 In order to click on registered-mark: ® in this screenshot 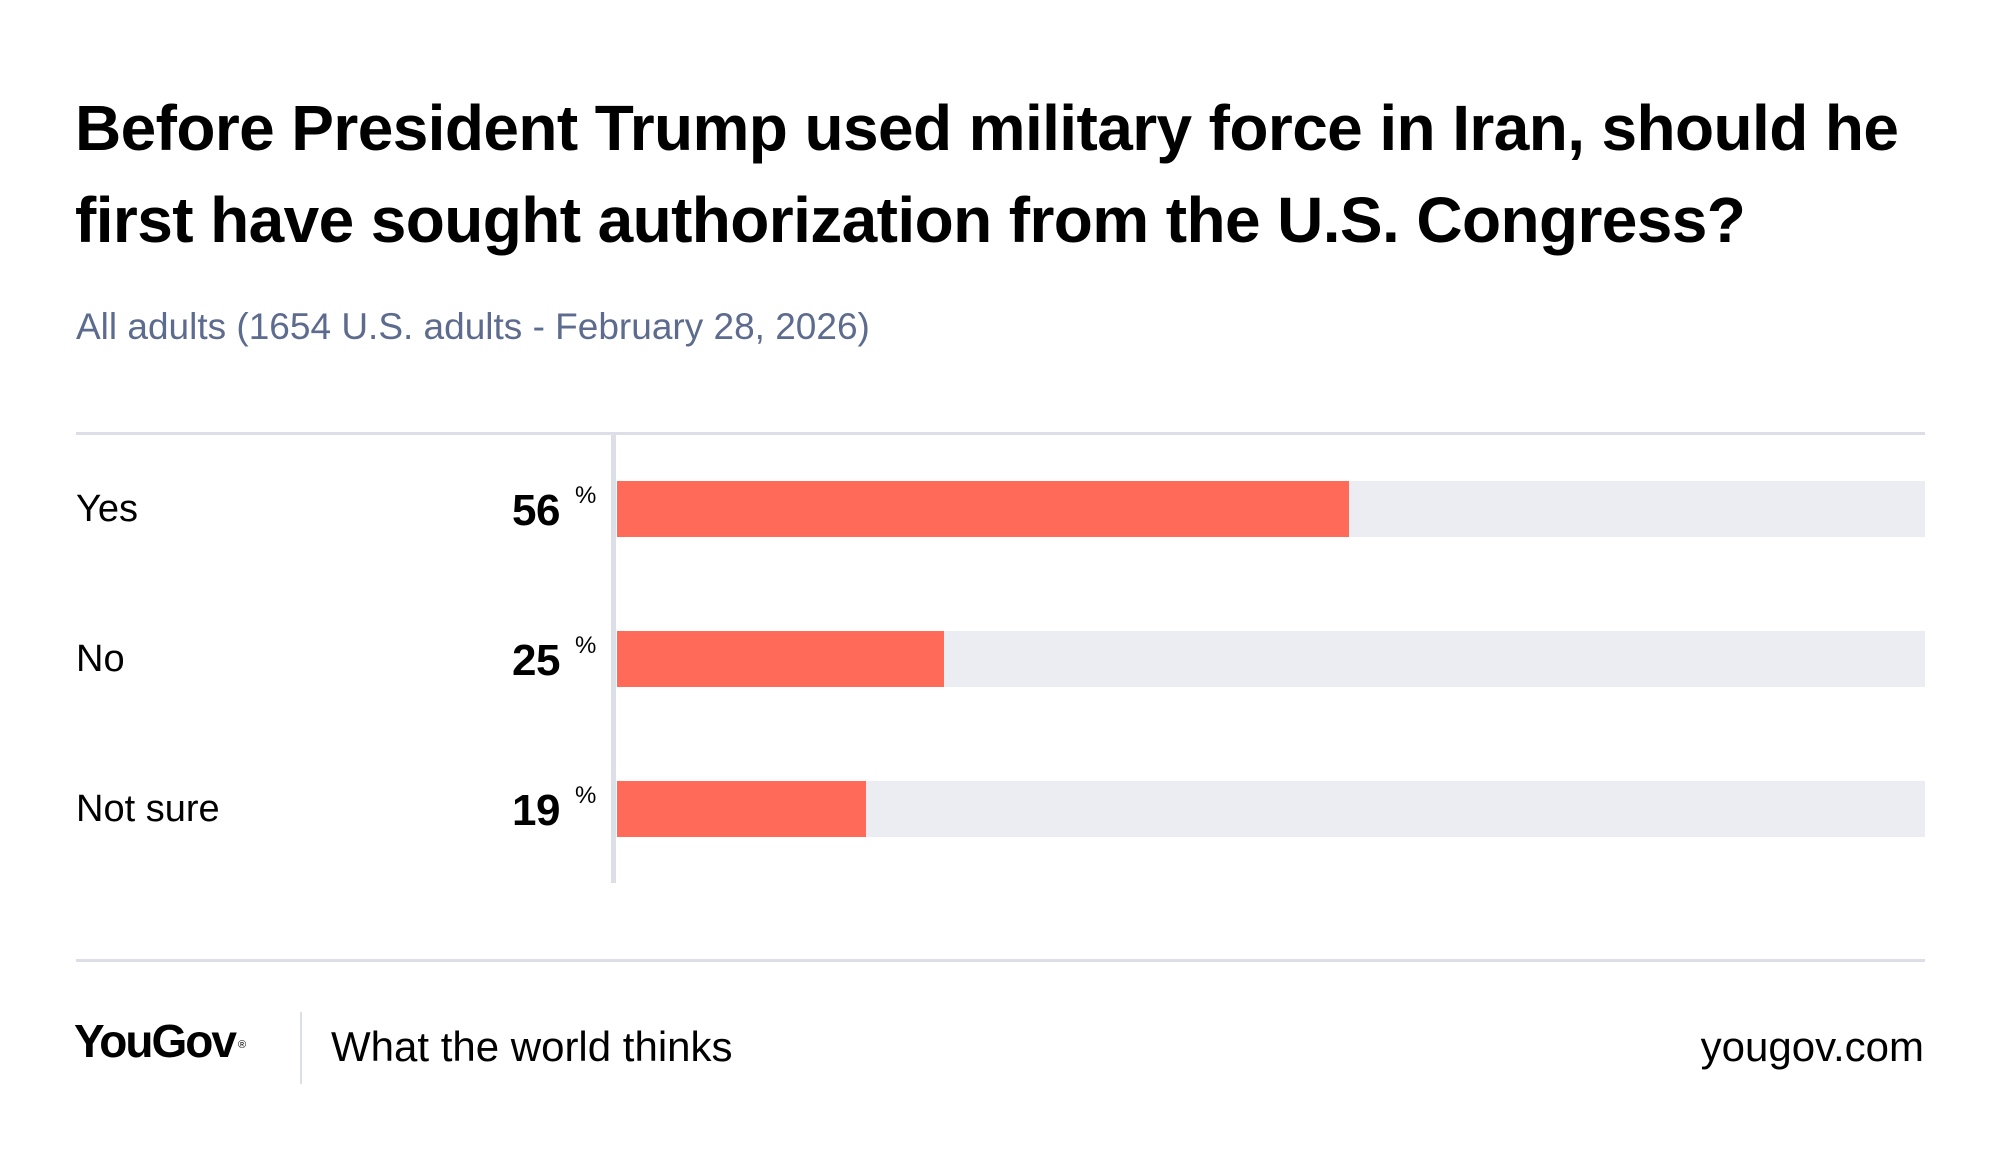, I will do `click(242, 1045)`.